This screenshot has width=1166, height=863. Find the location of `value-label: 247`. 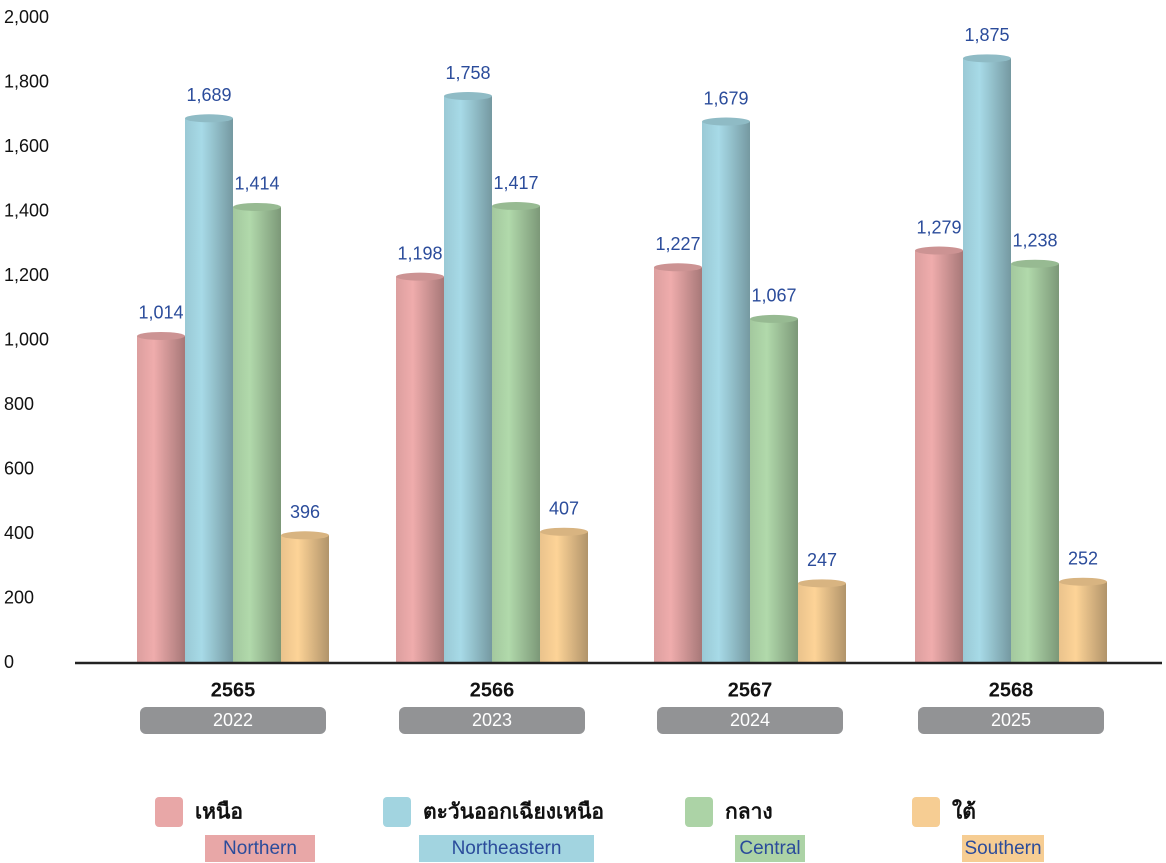

value-label: 247 is located at coordinates (822, 560).